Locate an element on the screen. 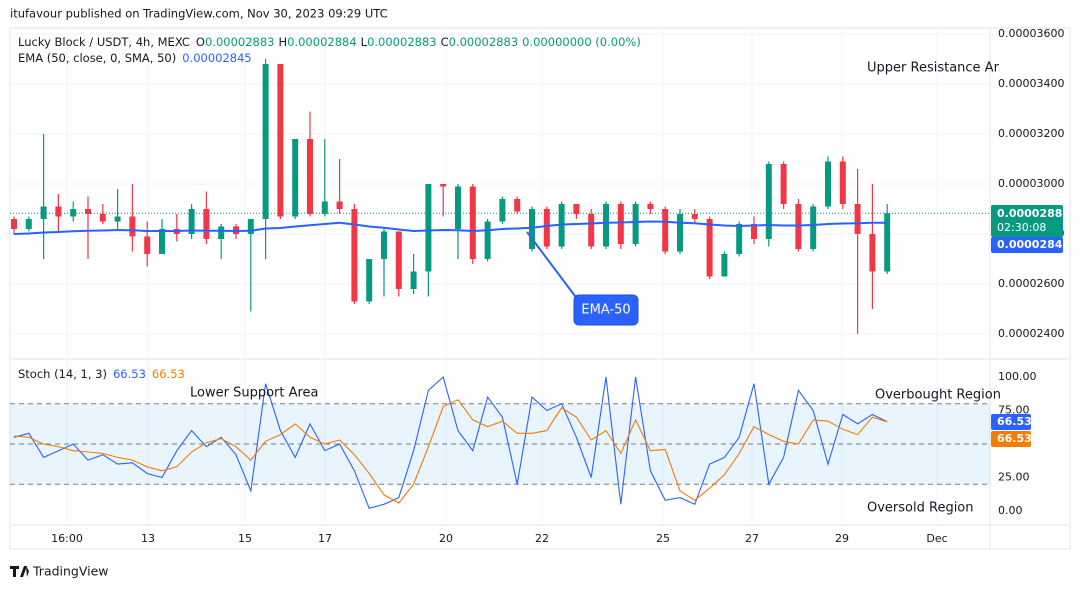 This screenshot has width=1080, height=589. legend-ema: EMA (50, close, 0, SMA, 50) 0.00002845 is located at coordinates (135, 58).